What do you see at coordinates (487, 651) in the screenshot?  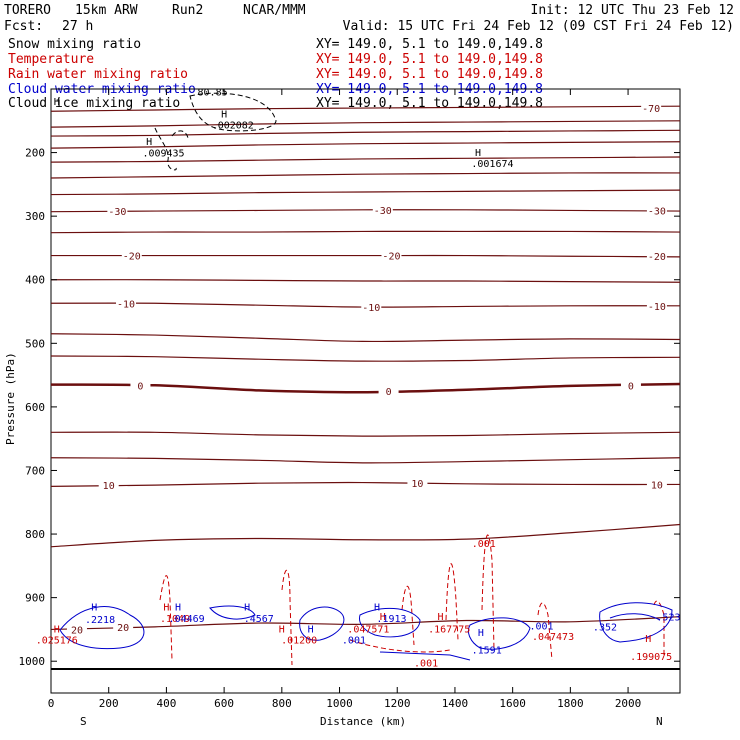 I see `maximum-value-label: .1591` at bounding box center [487, 651].